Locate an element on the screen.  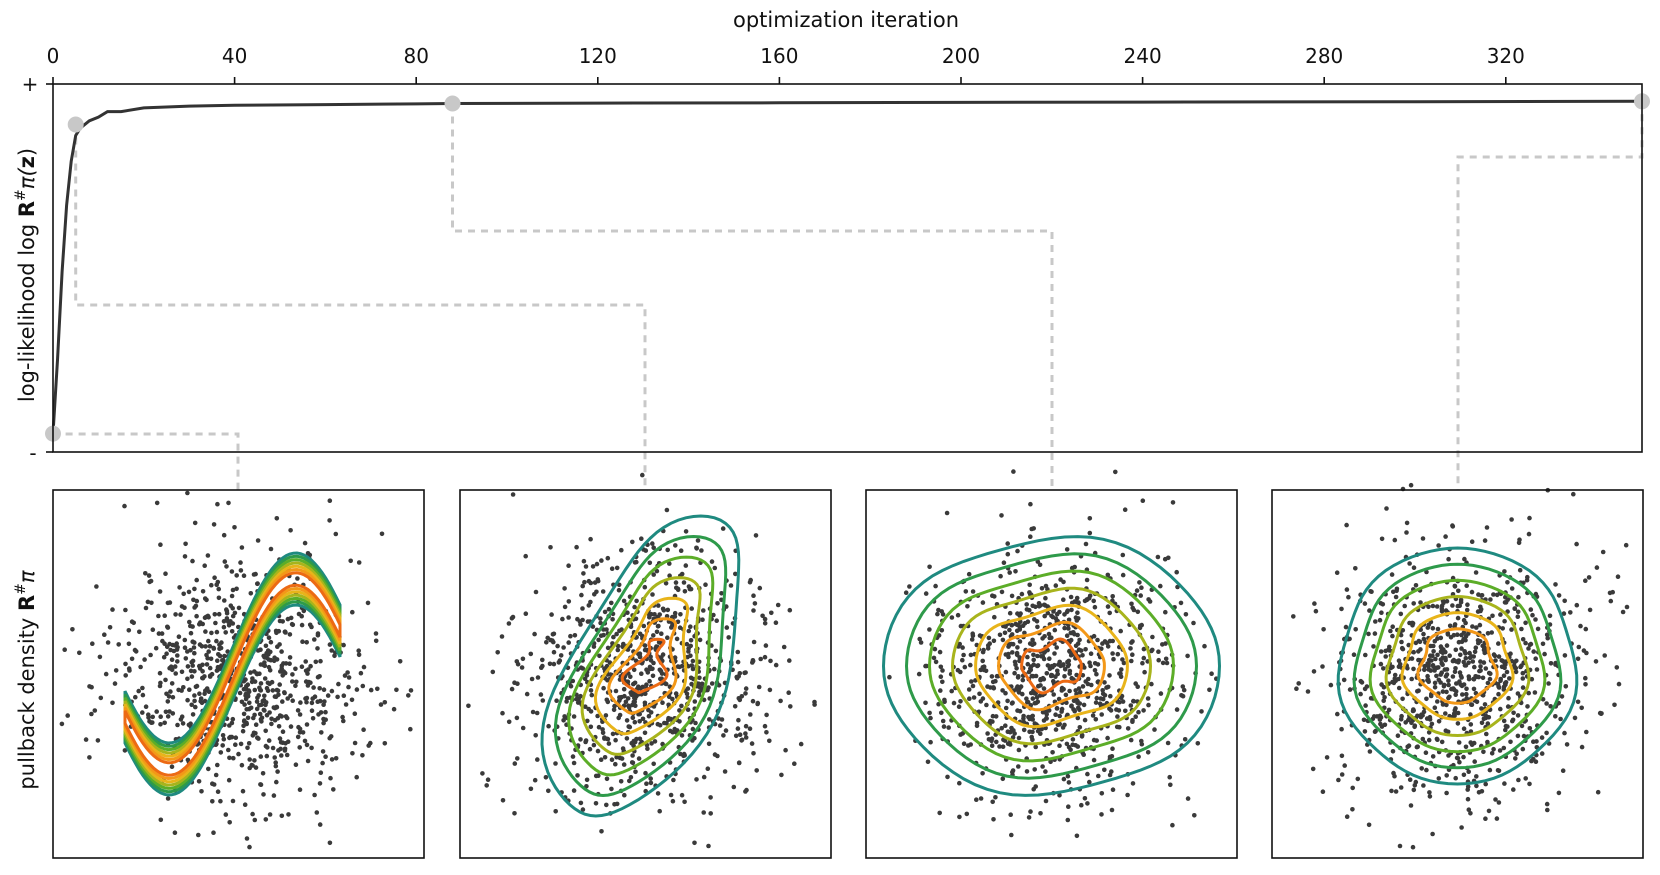
y-axis-title: log-likelihood log R#π(z) is located at coordinates (26, 275).